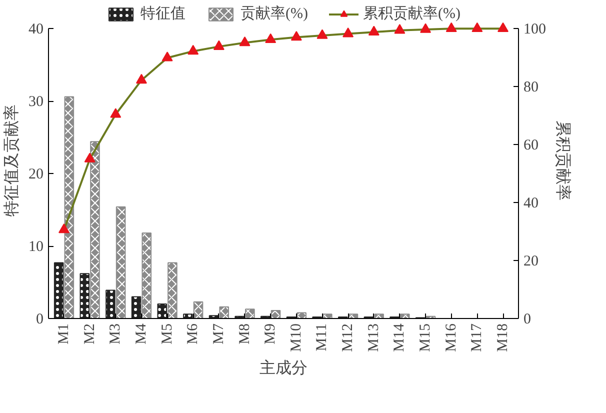 This screenshot has height=413, width=606. Describe the element at coordinates (400, 337) in the screenshot. I see `x-tick-label: M14` at that location.